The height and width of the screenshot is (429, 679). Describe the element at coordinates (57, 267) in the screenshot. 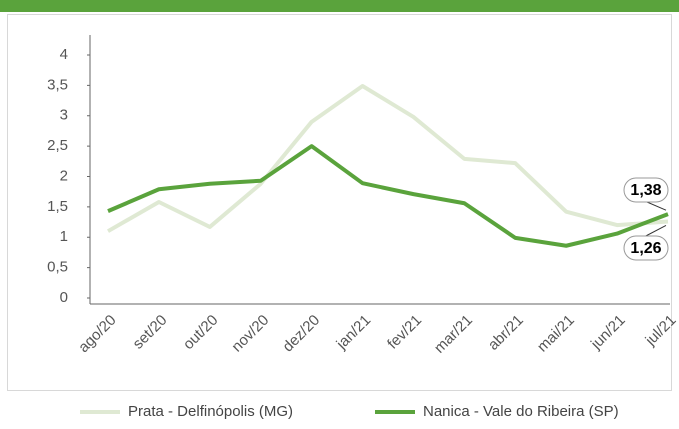

I see `y-tick-label: 0,5` at that location.